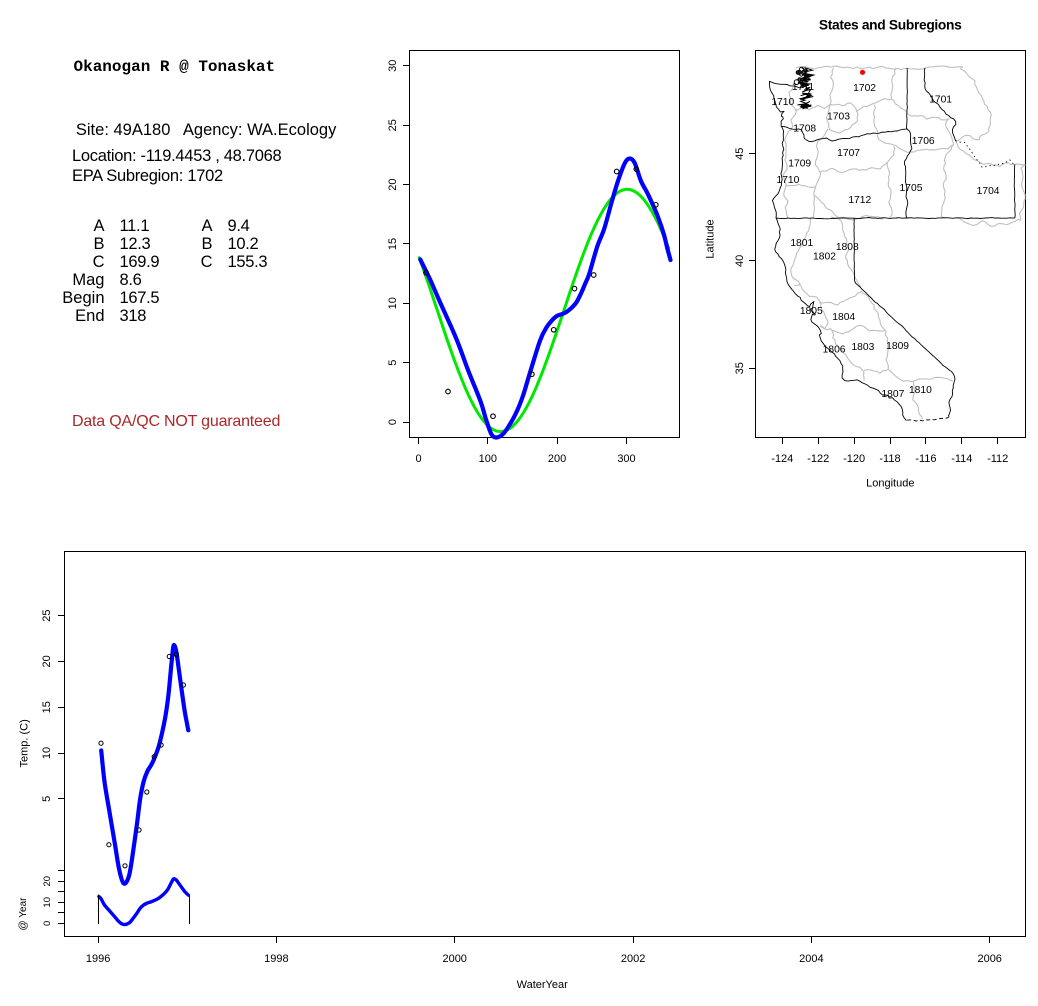 Image resolution: width=1038 pixels, height=1006 pixels. What do you see at coordinates (804, 129) in the screenshot?
I see `svg-text: 1708` at bounding box center [804, 129].